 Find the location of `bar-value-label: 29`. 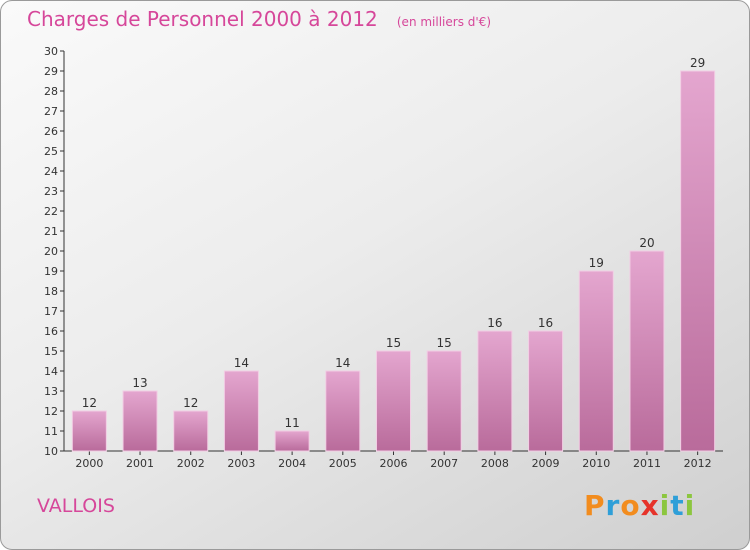

bar-value-label: 29 is located at coordinates (697, 63).